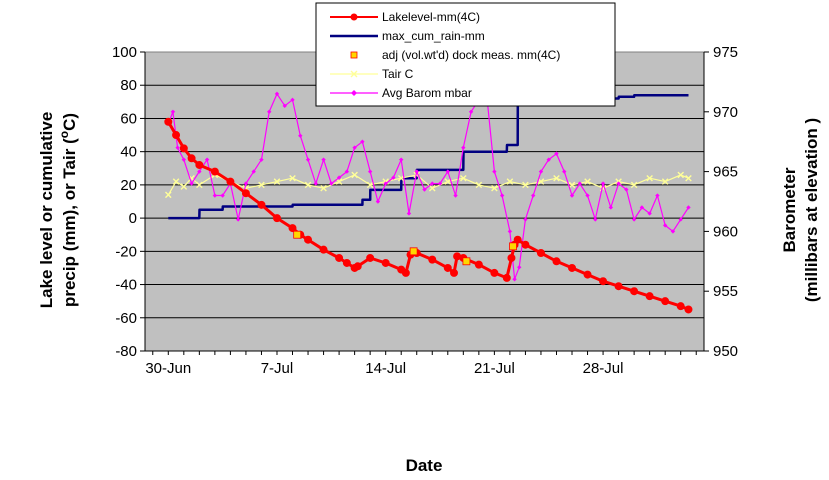 The height and width of the screenshot is (480, 829). What do you see at coordinates (128, 85) in the screenshot?
I see `left-tick-label: 80` at bounding box center [128, 85].